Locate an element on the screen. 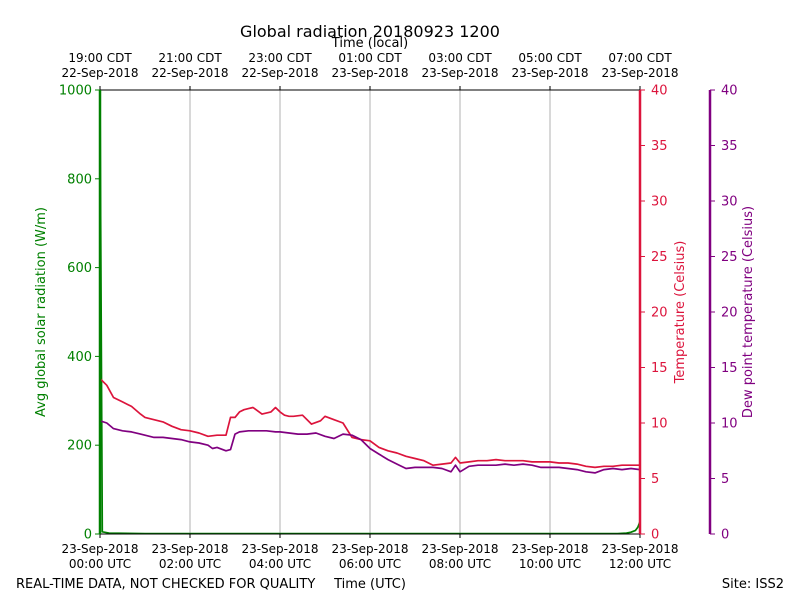 Image resolution: width=800 pixels, height=600 pixels. bottom-tick-time: 00:00 UTC is located at coordinates (100, 564).